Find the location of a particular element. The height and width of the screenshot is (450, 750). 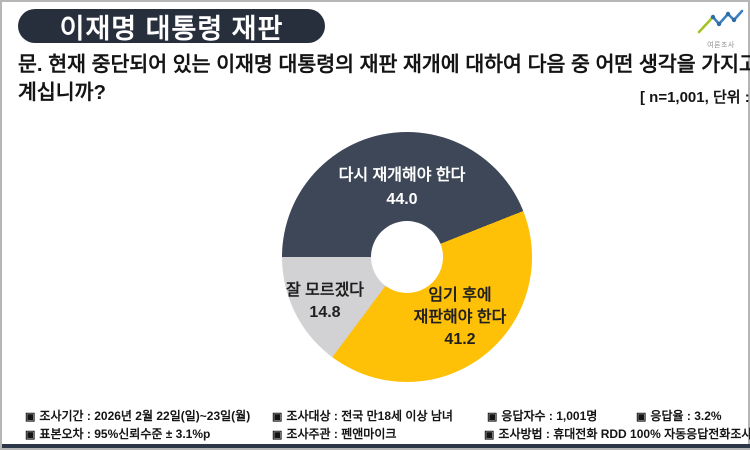

footer-survey-target: ▣ 조사대상 : 전국 만18세 이상 남녀 is located at coordinates (362, 415).